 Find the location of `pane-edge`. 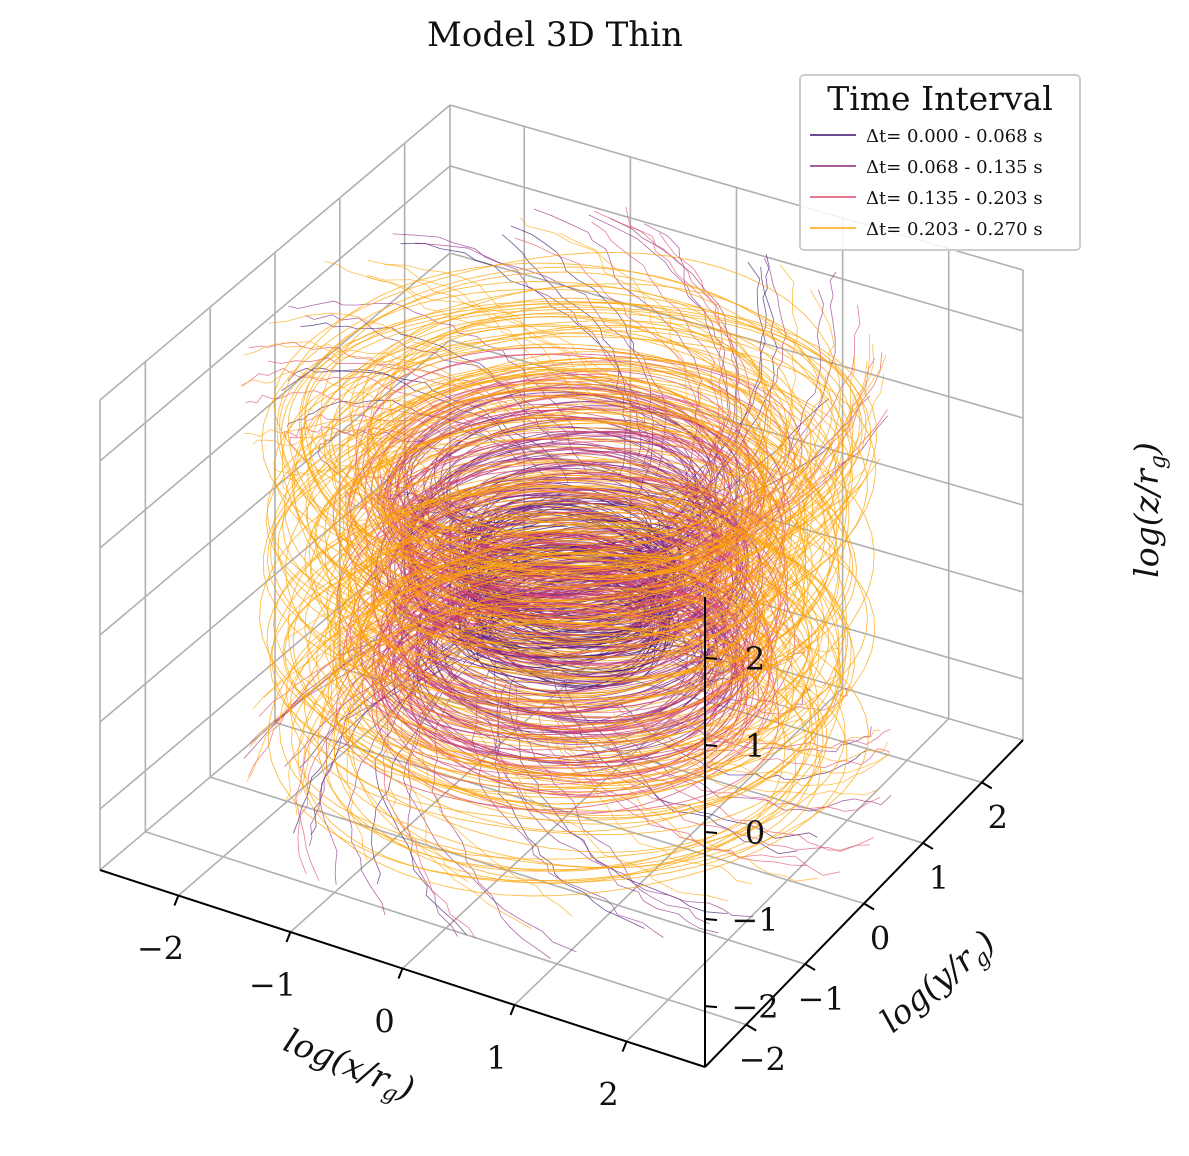

pane-edge is located at coordinates (275, 252).